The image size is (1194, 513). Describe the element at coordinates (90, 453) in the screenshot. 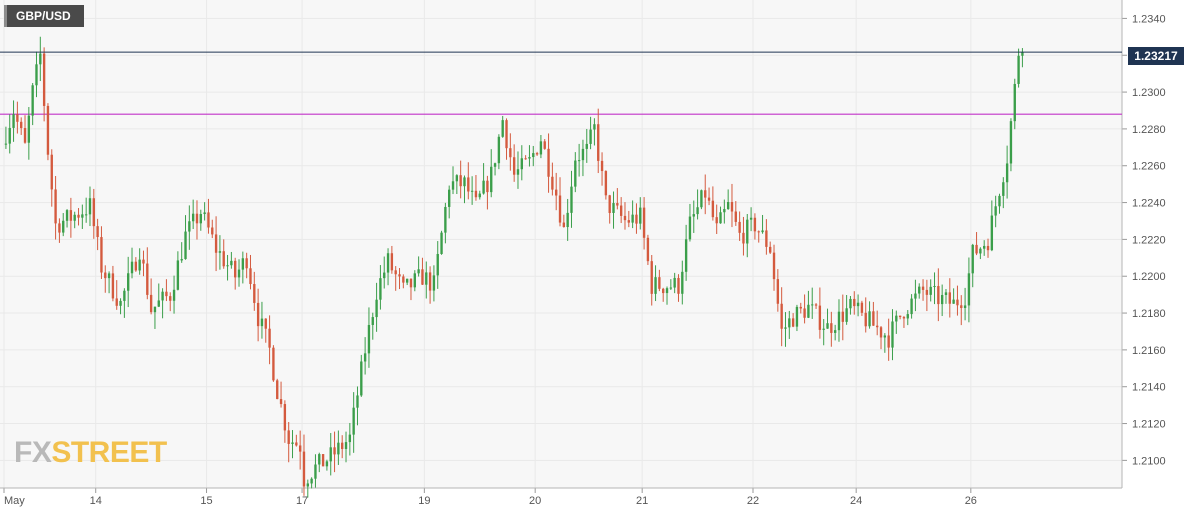

I see `fxstreet-watermark: FXSTREET` at that location.